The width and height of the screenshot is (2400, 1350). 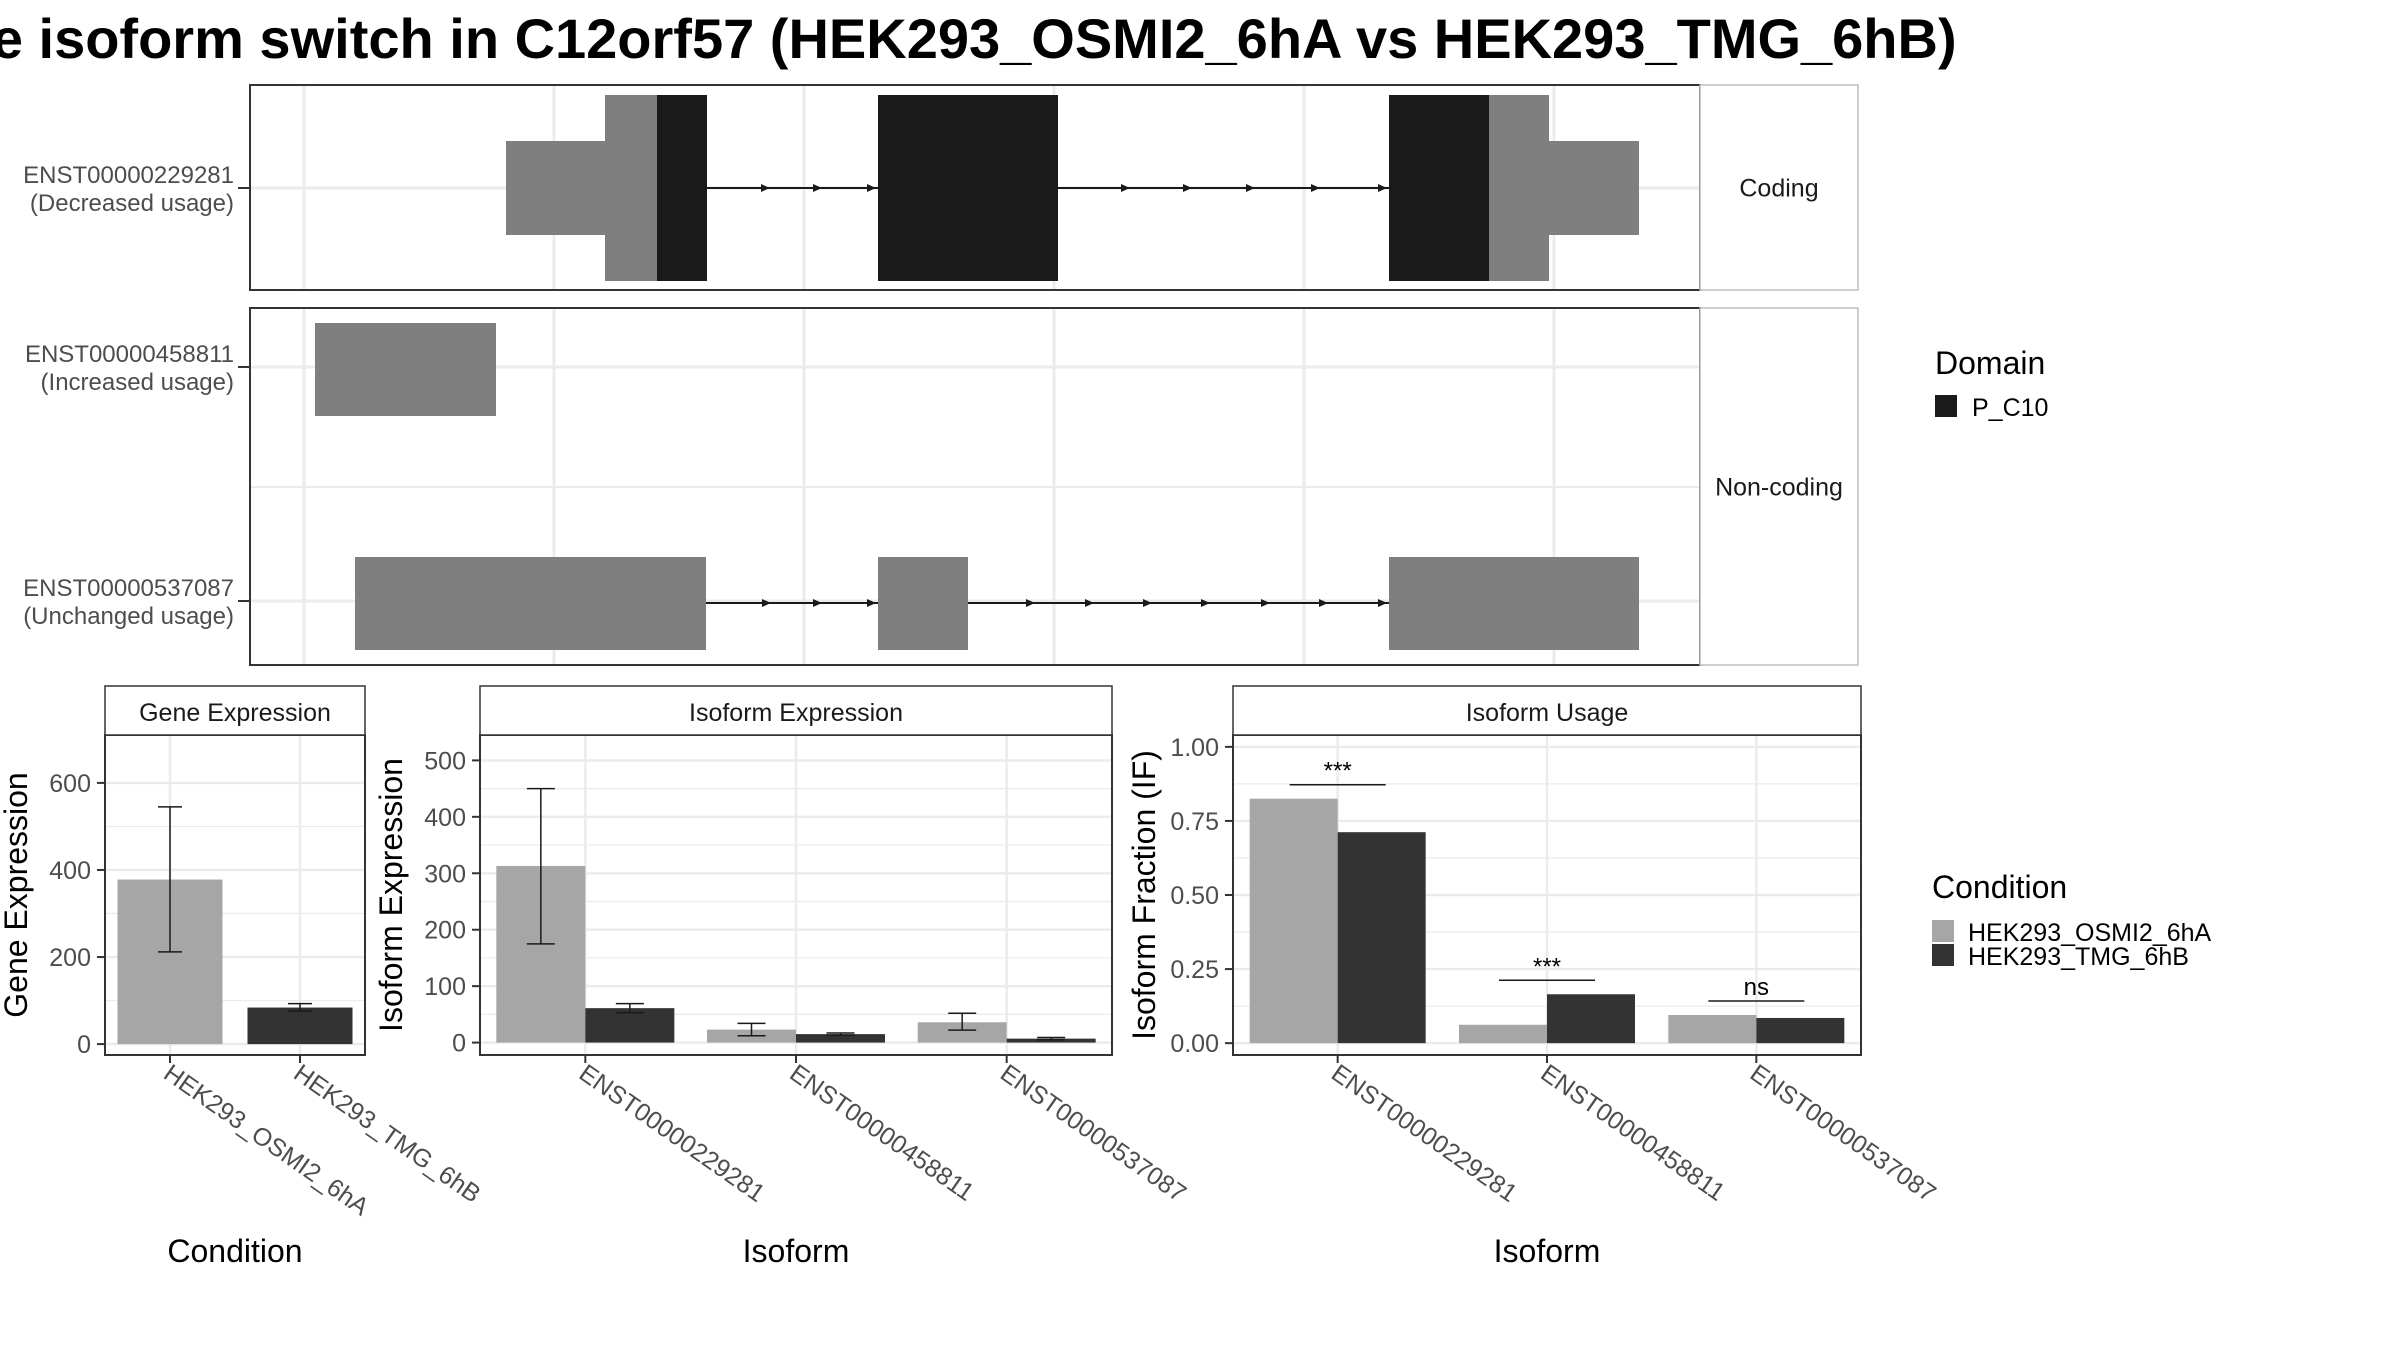 I want to click on domain-legend-title: Domain, so click(x=1990, y=363).